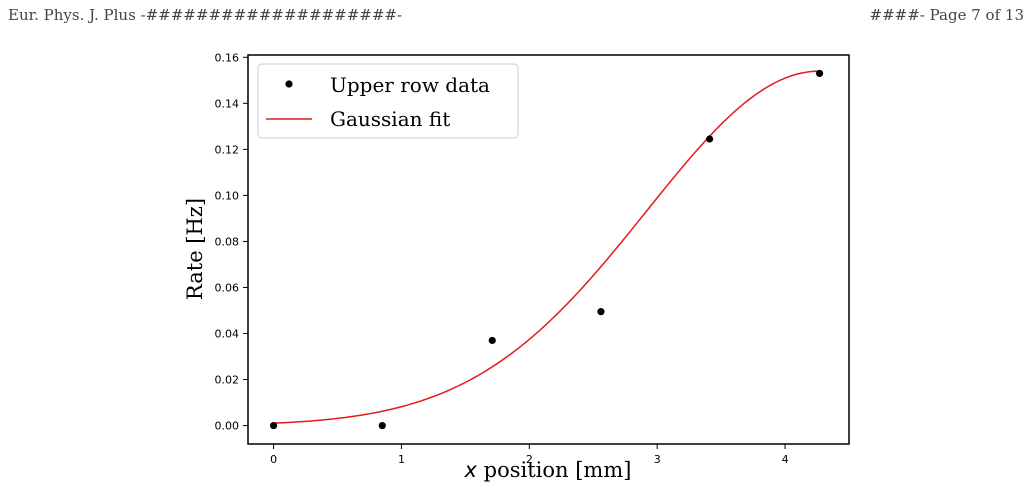  Describe the element at coordinates (227, 287) in the screenshot. I see `y-tick-label: 0.06` at that location.